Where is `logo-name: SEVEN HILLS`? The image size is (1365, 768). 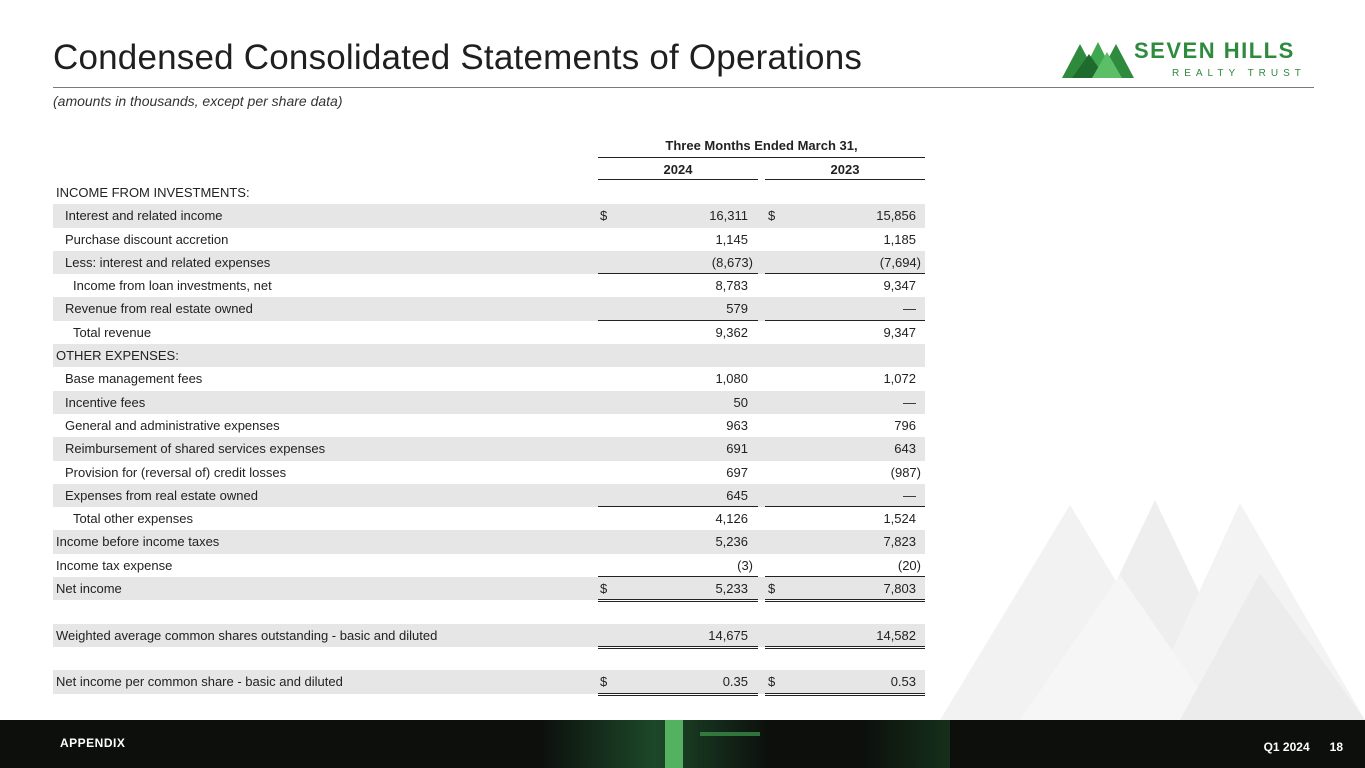
logo-name: SEVEN HILLS is located at coordinates (1214, 50).